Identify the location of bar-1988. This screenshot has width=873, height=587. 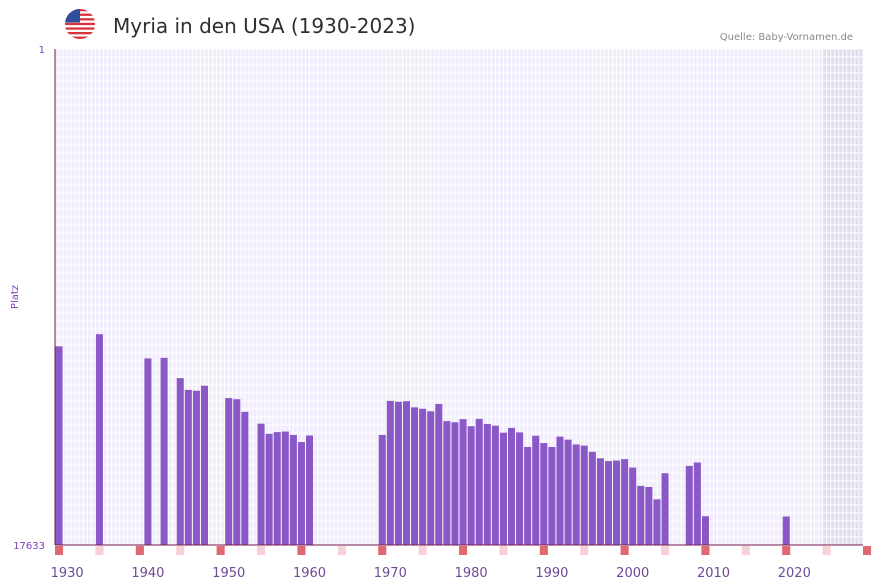
(536, 490).